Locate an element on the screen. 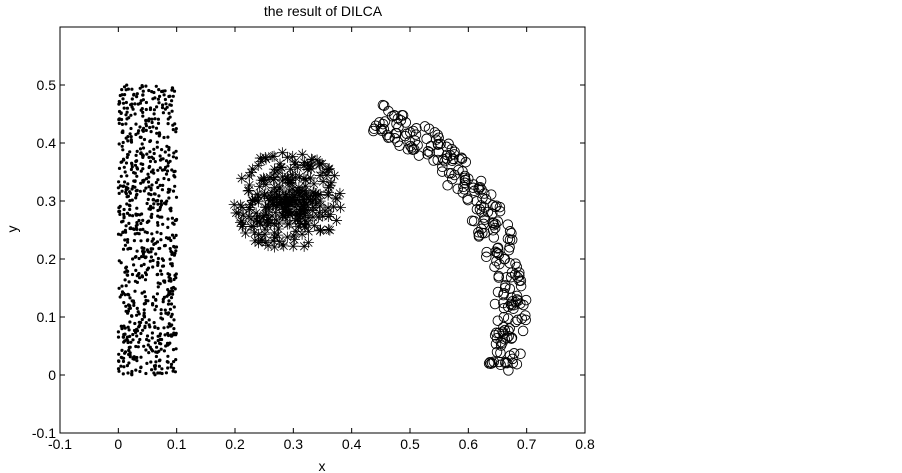  x-tick-label: 0.5 is located at coordinates (410, 444).